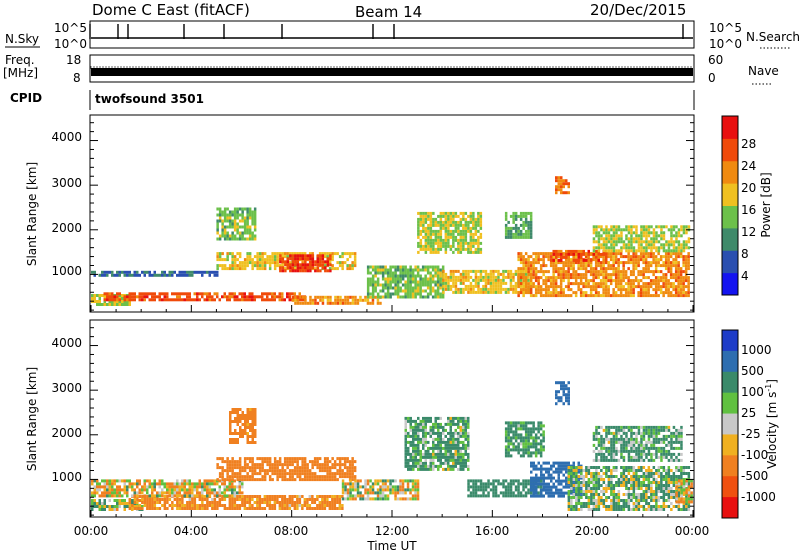 Image resolution: width=800 pixels, height=554 pixels. I want to click on freq-label-line2: [MHz], so click(20, 73).